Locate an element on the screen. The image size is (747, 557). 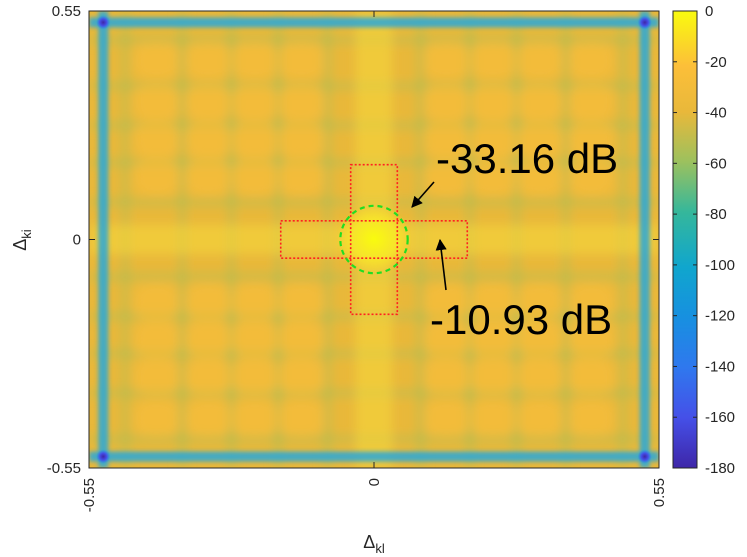
y-axis-label-sub: ki is located at coordinates (26, 234).